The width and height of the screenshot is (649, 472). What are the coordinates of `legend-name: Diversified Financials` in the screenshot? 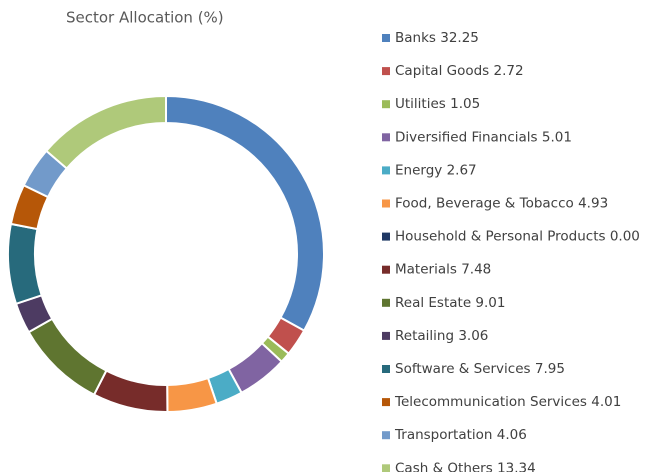 It's located at (466, 137).